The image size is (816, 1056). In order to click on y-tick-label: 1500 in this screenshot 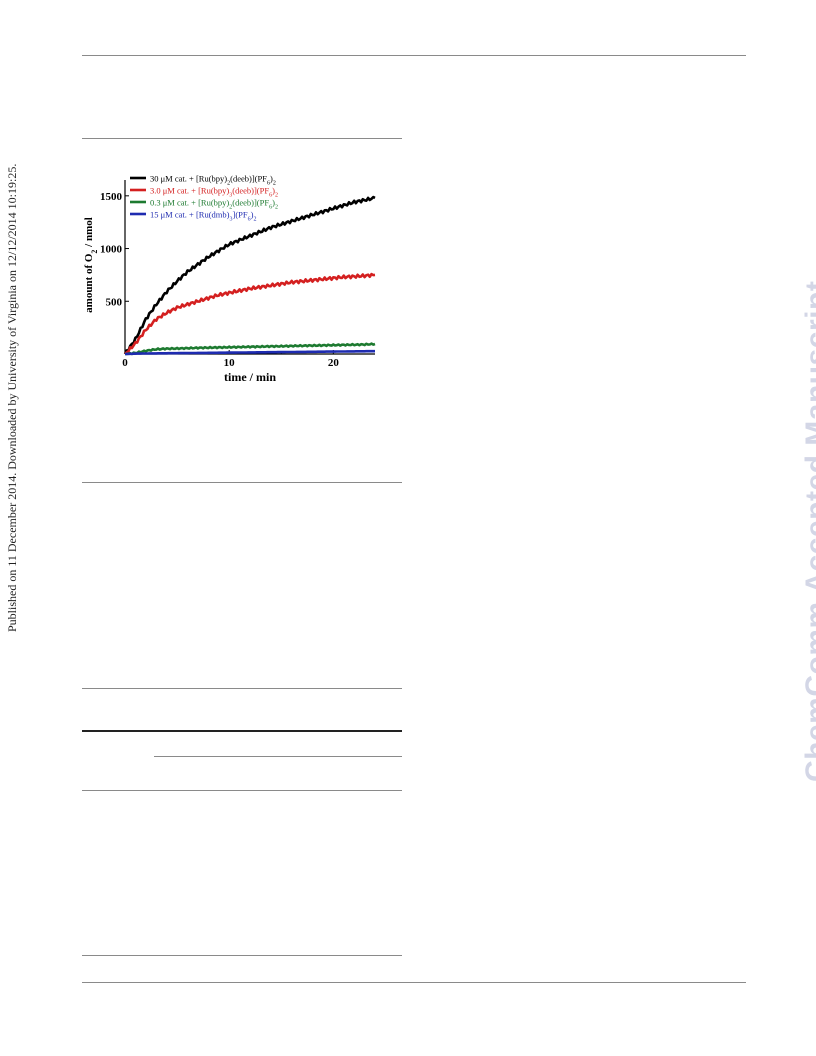, I will do `click(111, 197)`.